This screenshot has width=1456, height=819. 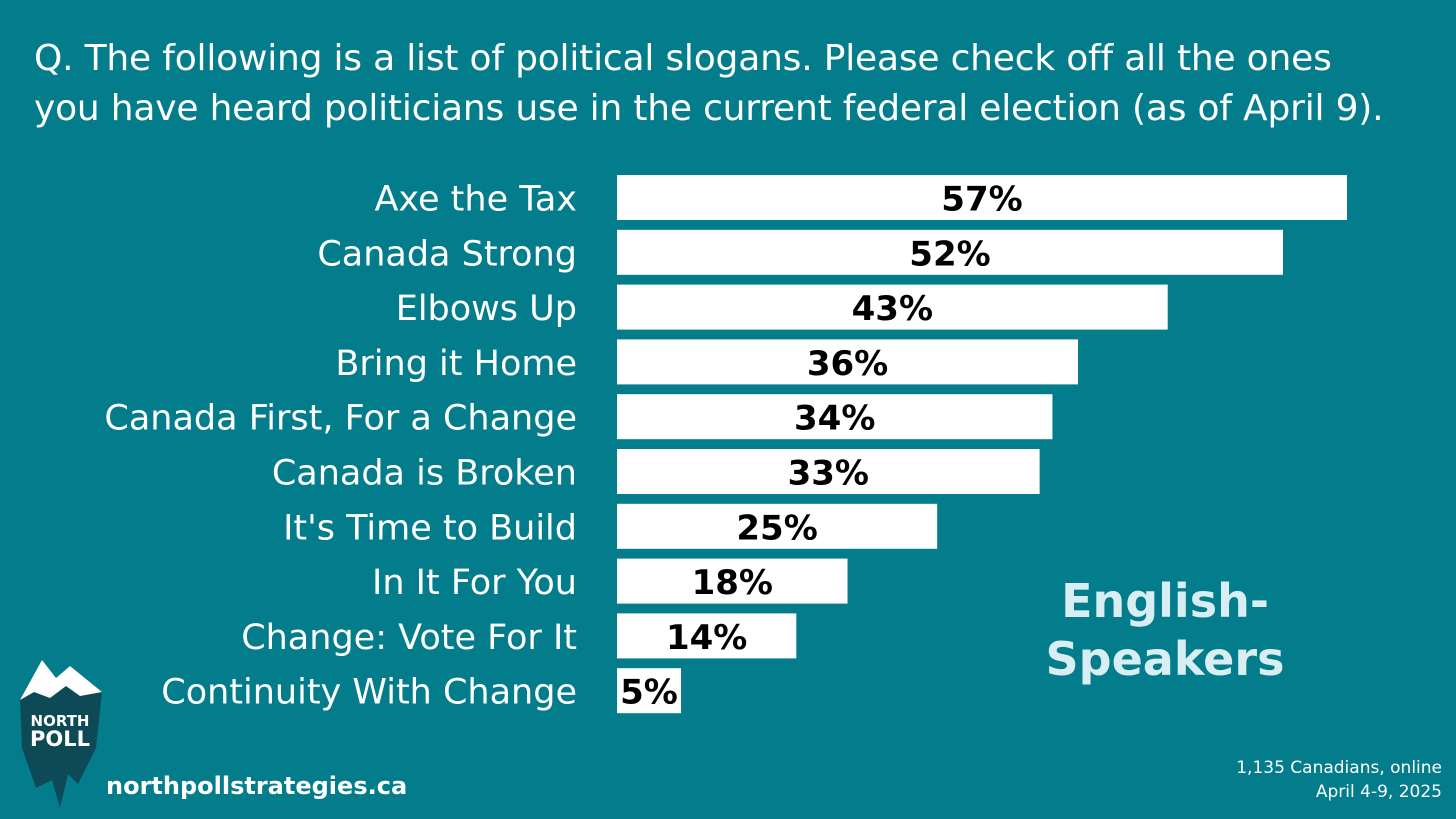 I want to click on data-label: 14%, so click(x=706, y=638).